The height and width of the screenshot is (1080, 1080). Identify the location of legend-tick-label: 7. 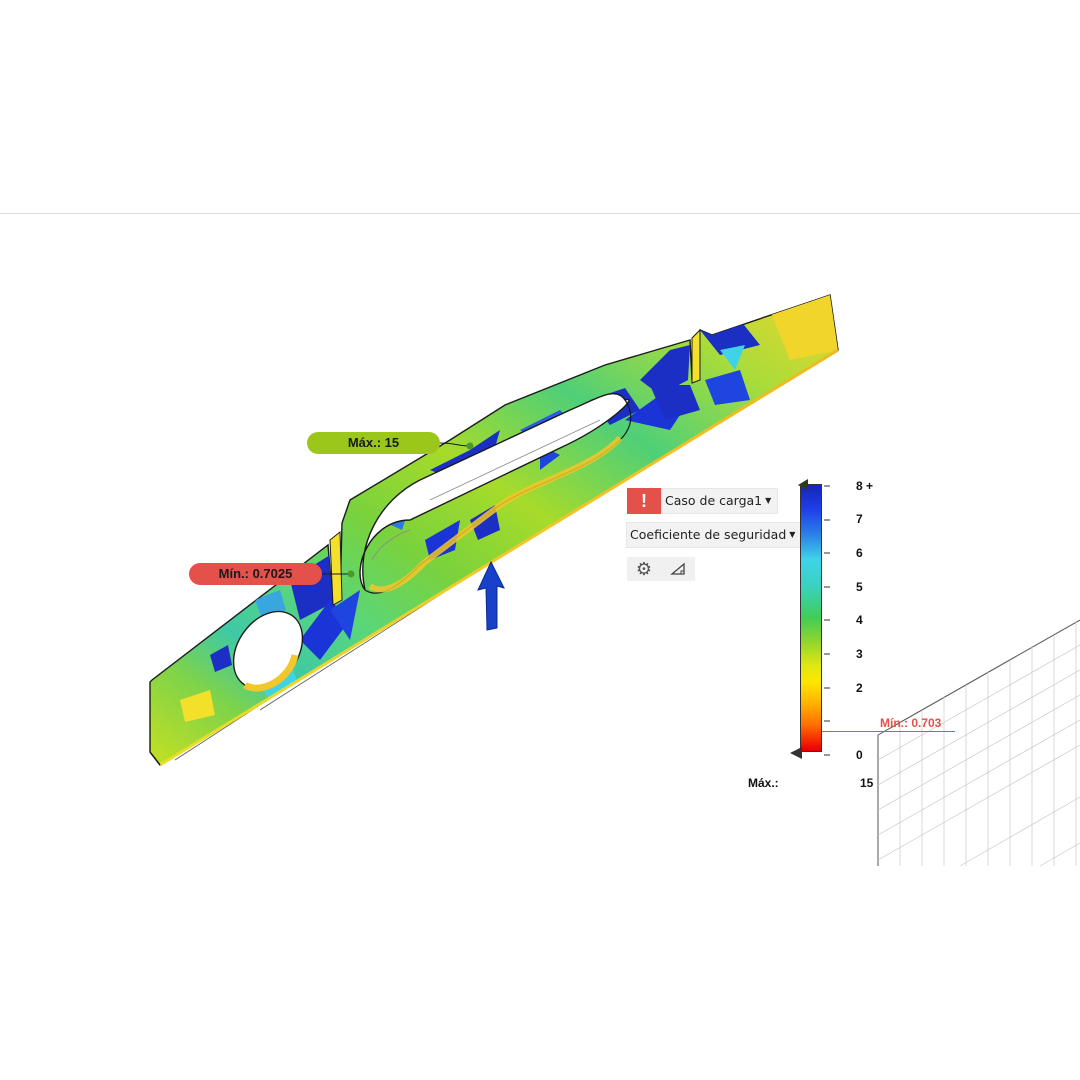
(859, 519).